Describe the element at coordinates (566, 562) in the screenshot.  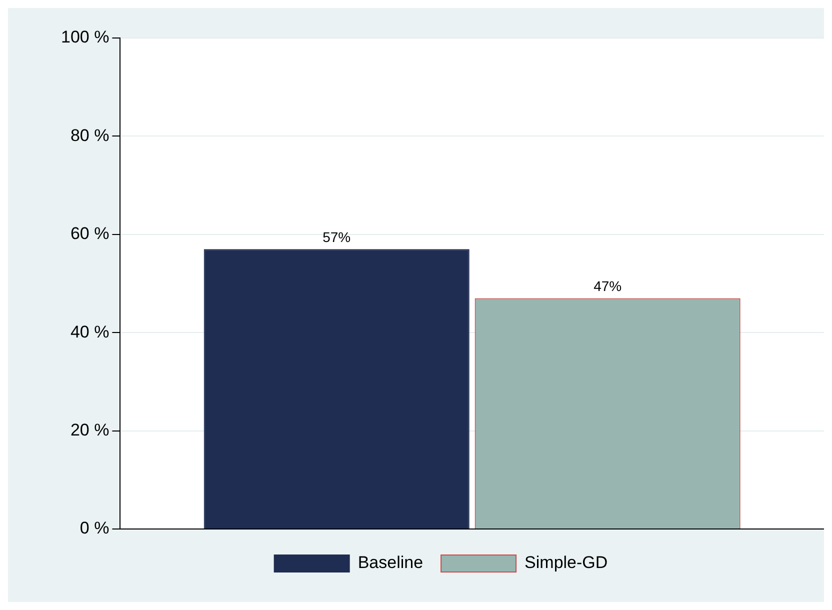
I see `legend-label: Simple-GD` at that location.